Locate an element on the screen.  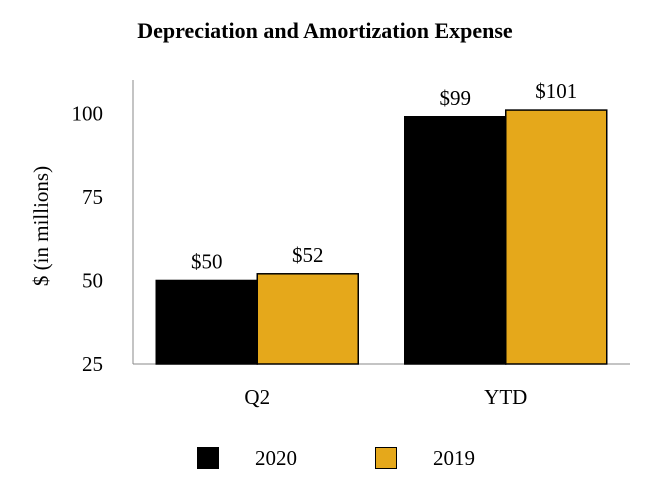
data-label-2020-Q2: $50 is located at coordinates (207, 261).